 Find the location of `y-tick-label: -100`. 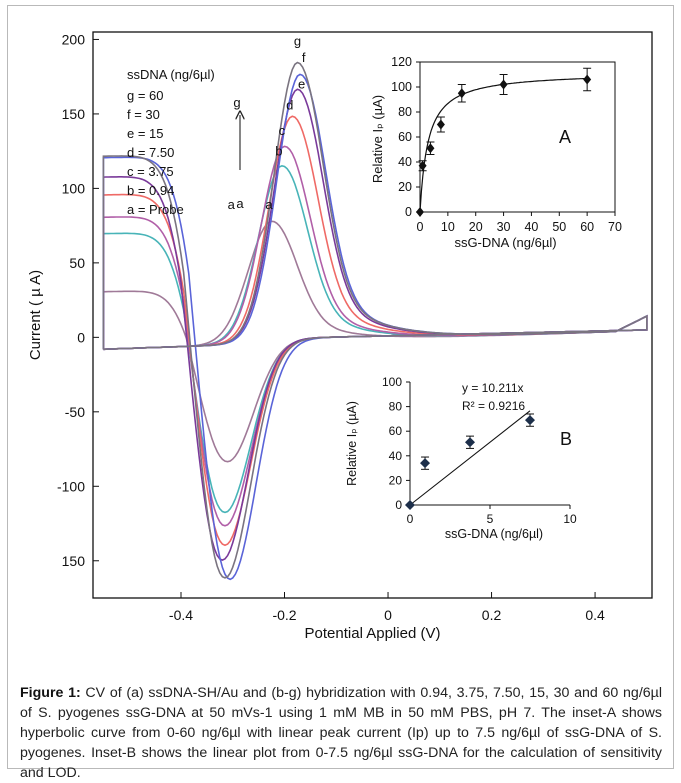

y-tick-label: -100 is located at coordinates (71, 486).